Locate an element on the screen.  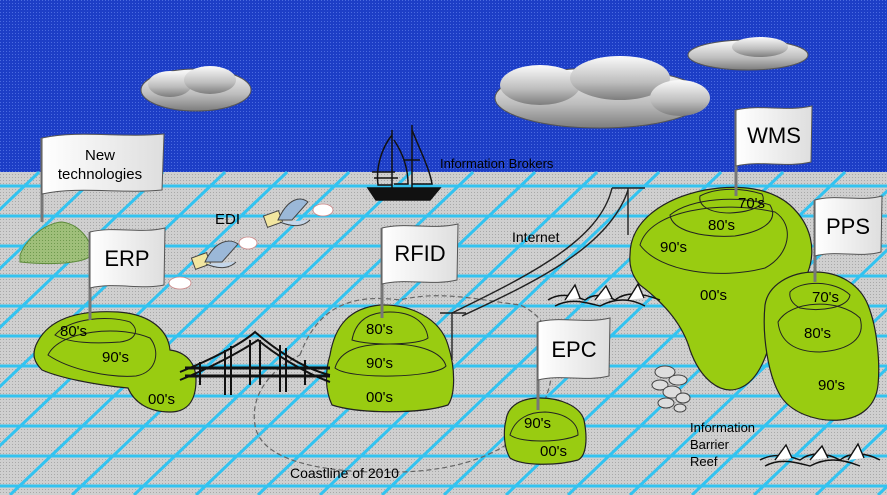
pps-80s: 80's is located at coordinates (817, 333).